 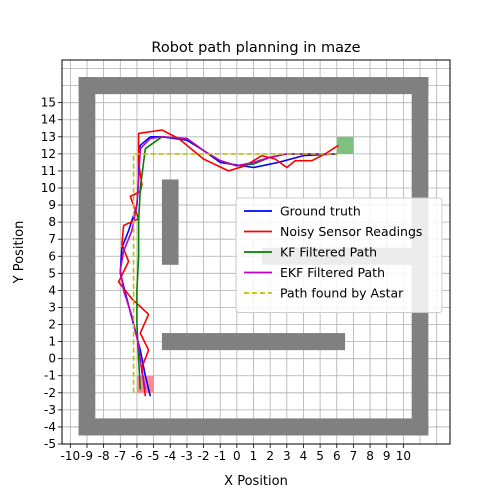 I want to click on legend-label-1: Noisy Sensor Readings, so click(x=351, y=231).